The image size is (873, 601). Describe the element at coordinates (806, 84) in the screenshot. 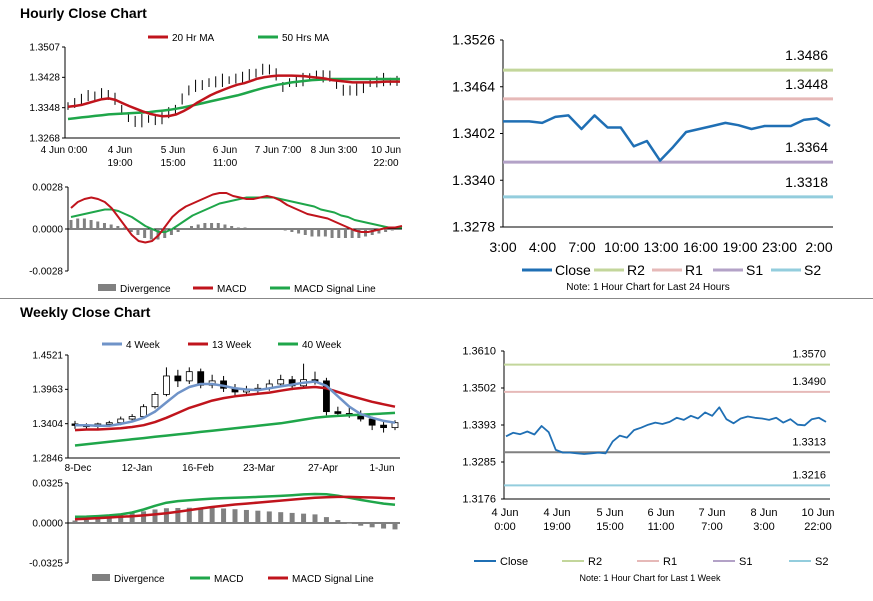

I see `pivot-r1-value: 1.3448` at that location.